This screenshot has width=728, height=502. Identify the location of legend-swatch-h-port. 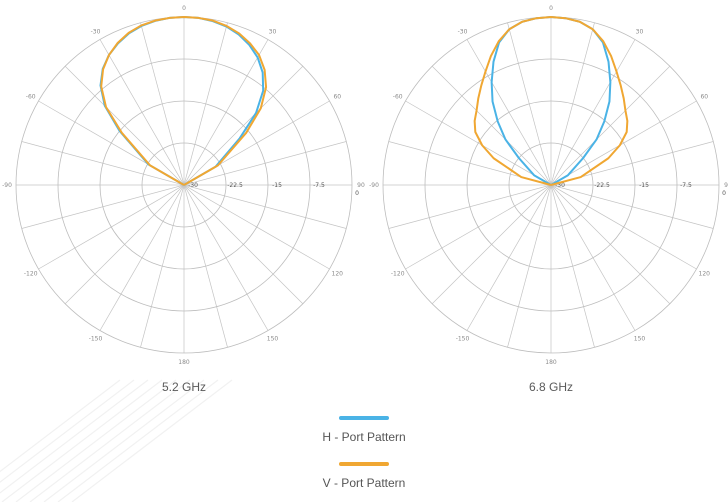
(364, 418).